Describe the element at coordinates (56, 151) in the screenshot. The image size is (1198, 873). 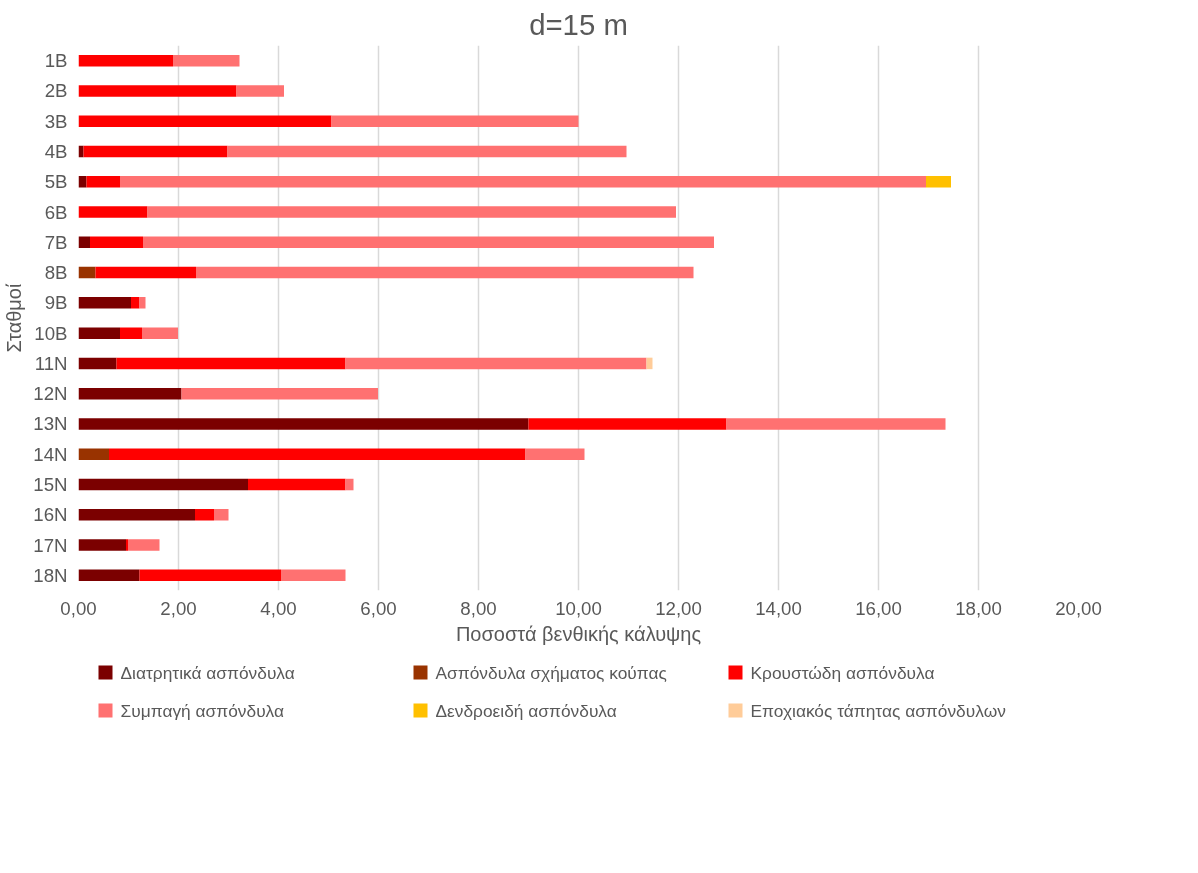
I see `y-tick-label: 4B` at that location.